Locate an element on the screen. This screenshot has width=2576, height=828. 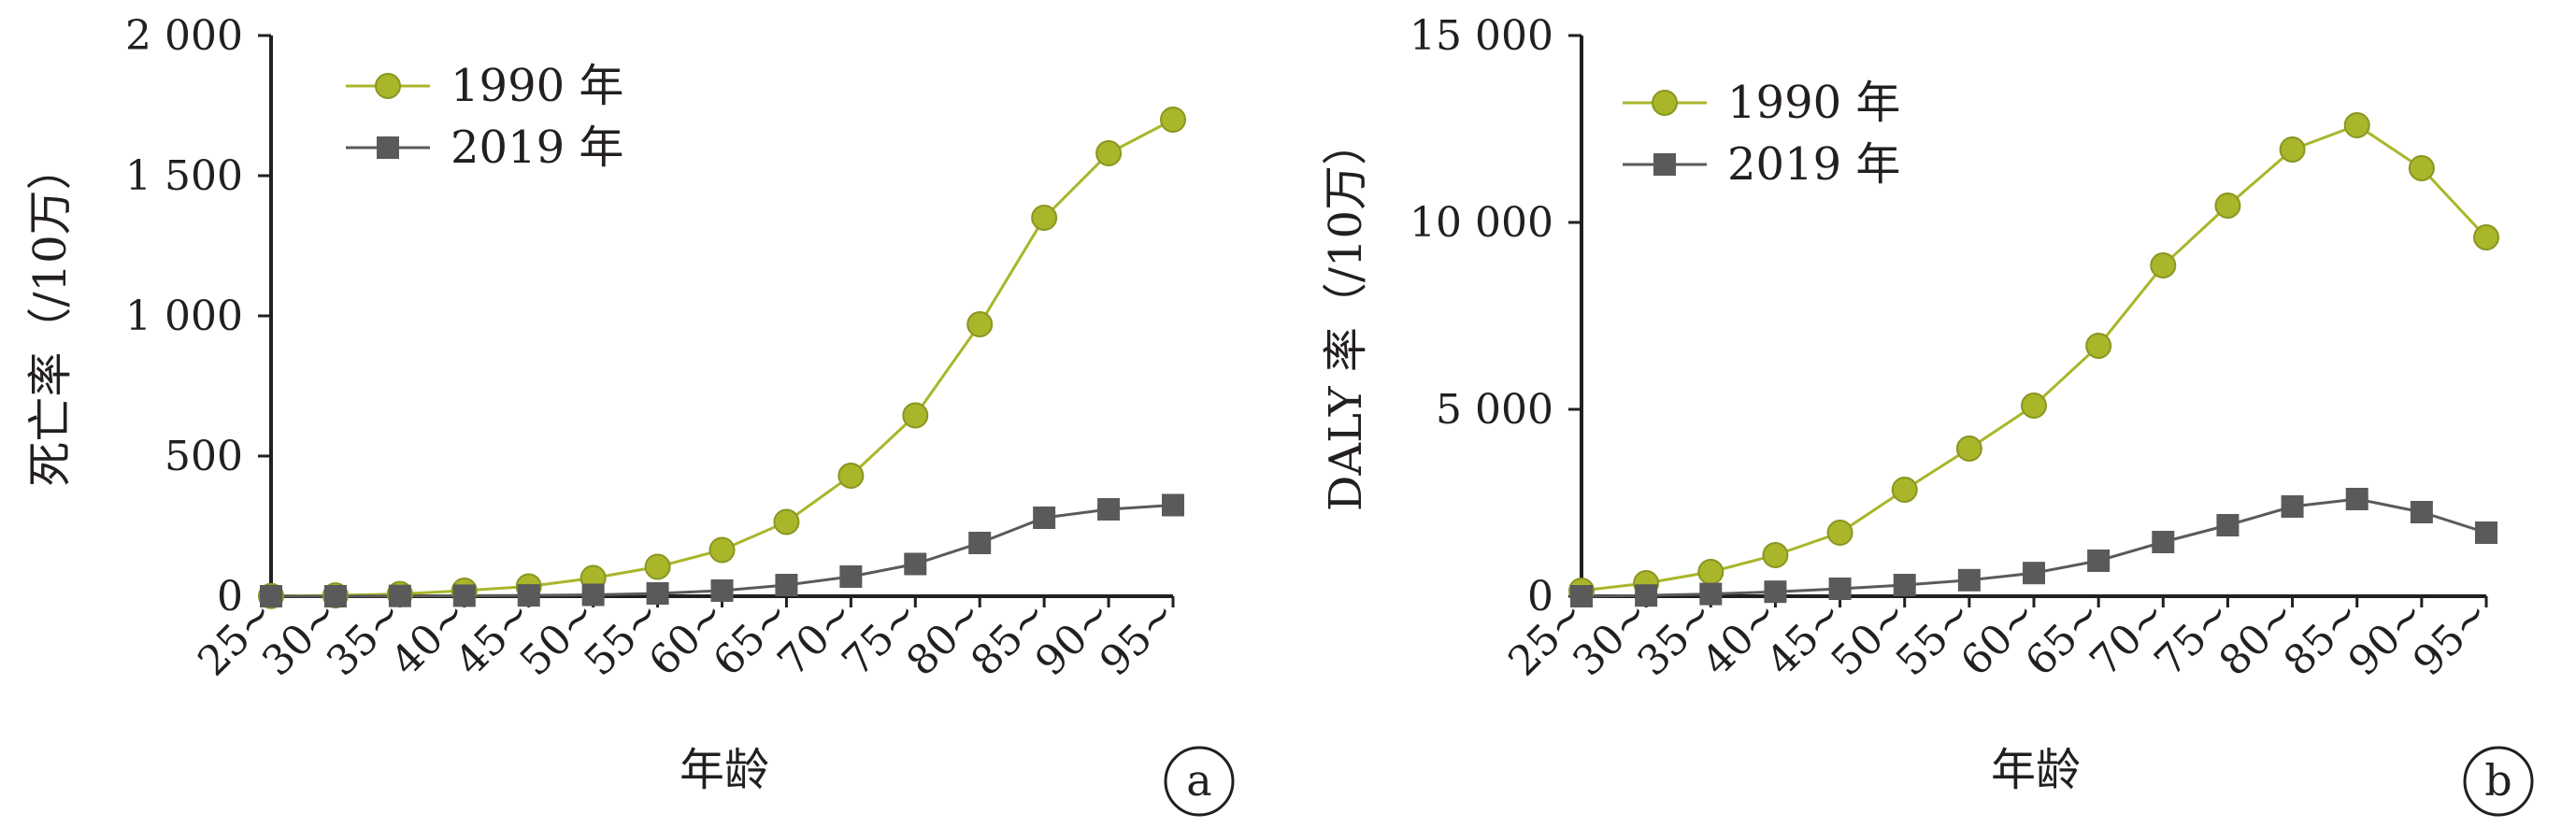
chart-a-x-axis-title: 年龄 is located at coordinates (724, 770).